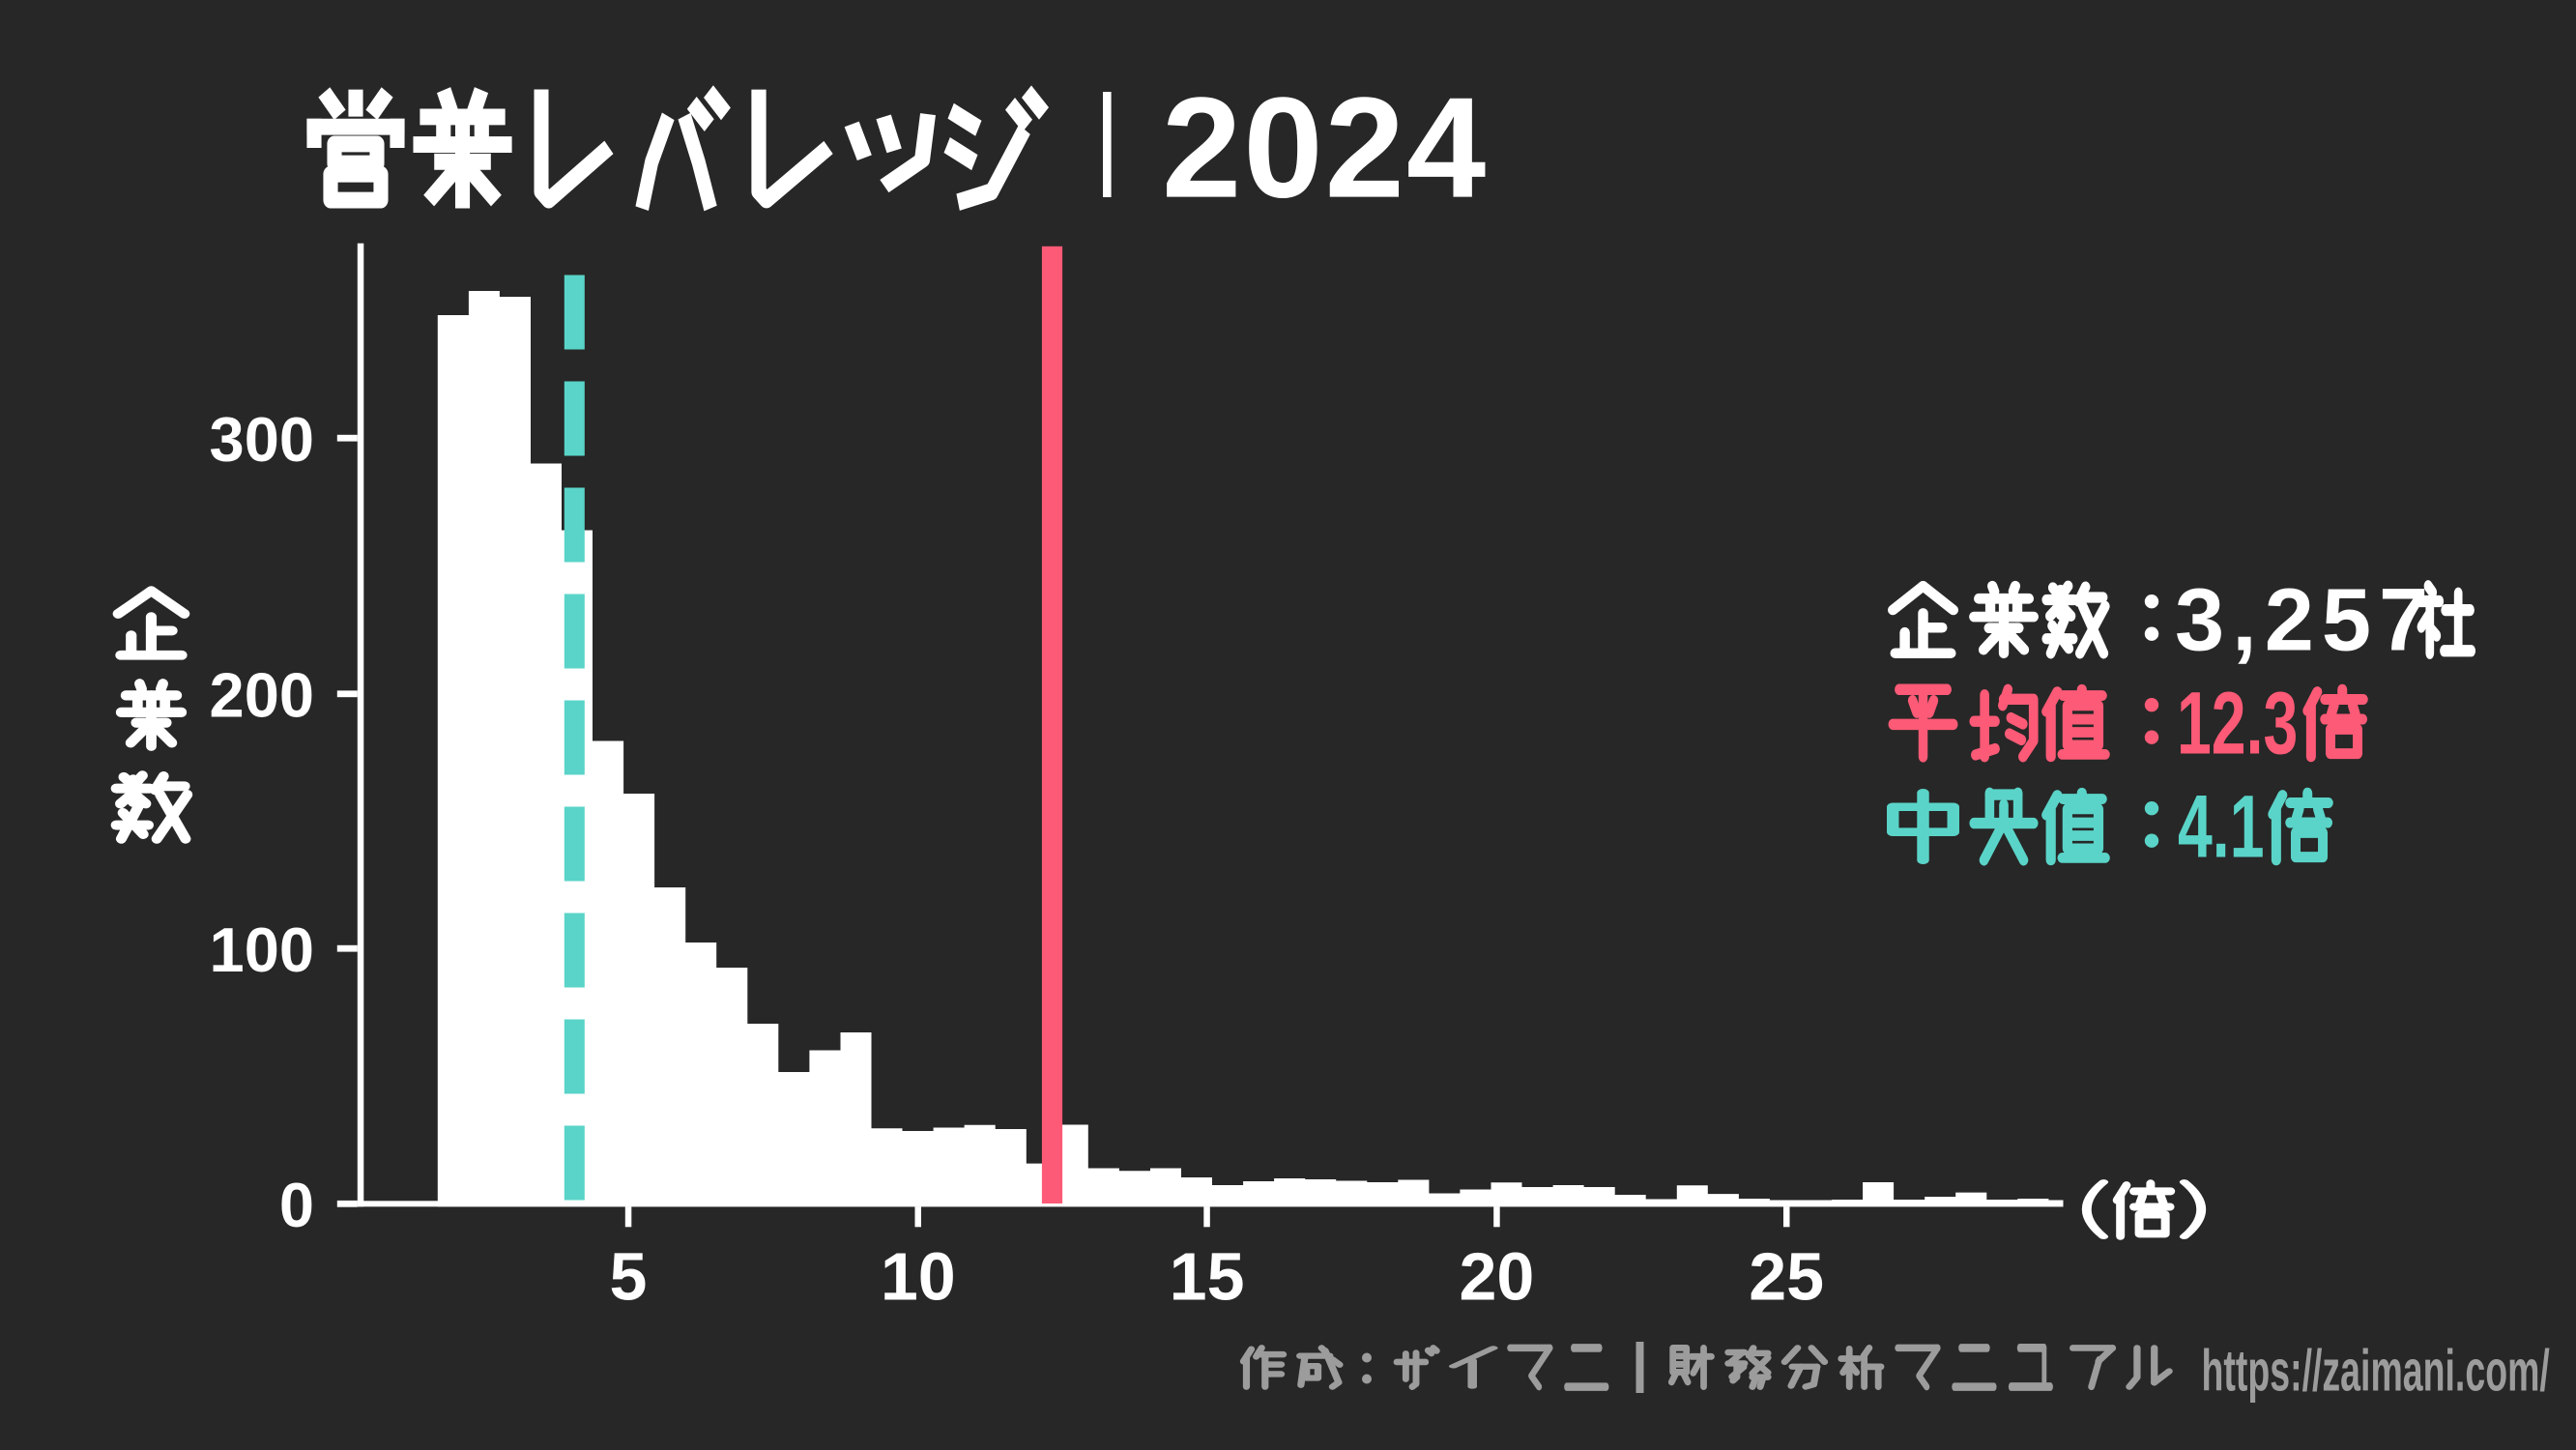  Describe the element at coordinates (2237, 723) in the screenshot. I see `svg-text: 12.3` at that location.